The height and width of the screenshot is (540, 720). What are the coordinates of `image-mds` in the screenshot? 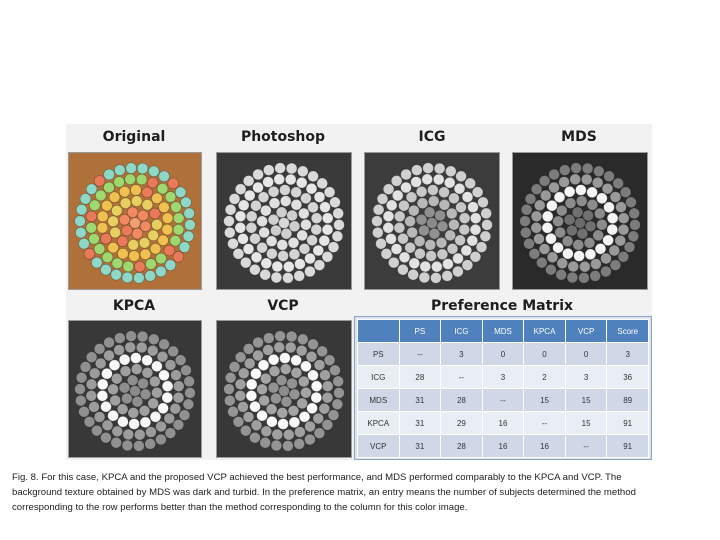 It's located at (580, 221).